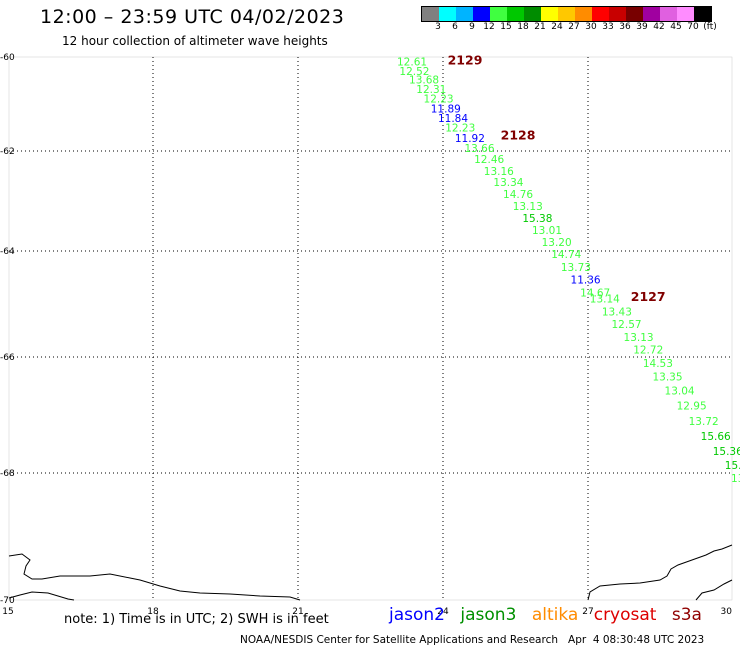  Describe the element at coordinates (472, 27) in the screenshot. I see `colorbar-label: 9` at that location.